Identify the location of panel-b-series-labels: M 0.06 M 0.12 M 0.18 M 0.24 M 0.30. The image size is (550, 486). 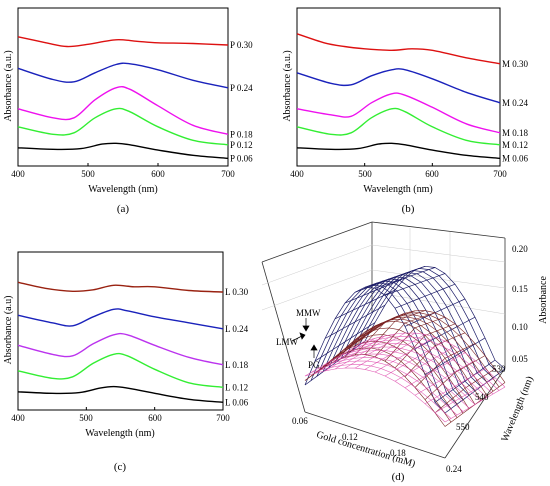
(515, 111).